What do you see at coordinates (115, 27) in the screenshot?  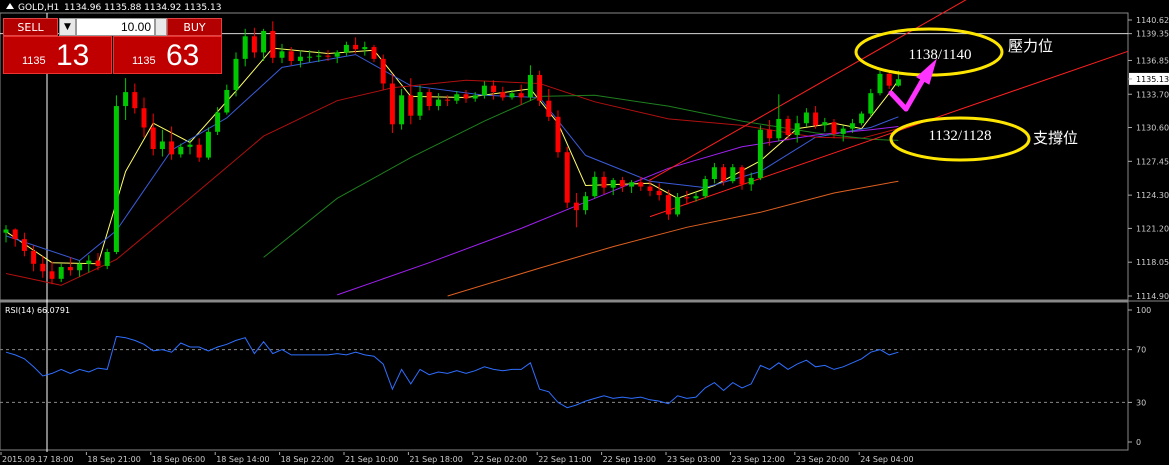 I see `volume-input: 10.00` at bounding box center [115, 27].